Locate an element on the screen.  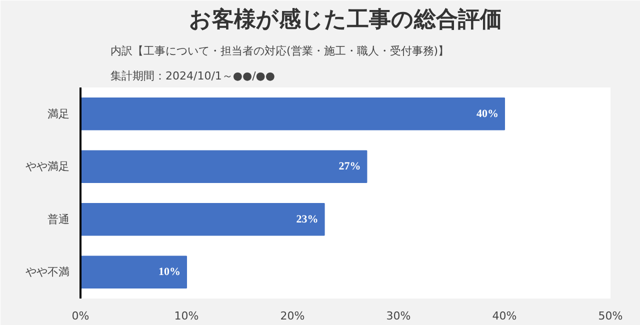
data-label: 23% is located at coordinates (307, 219).